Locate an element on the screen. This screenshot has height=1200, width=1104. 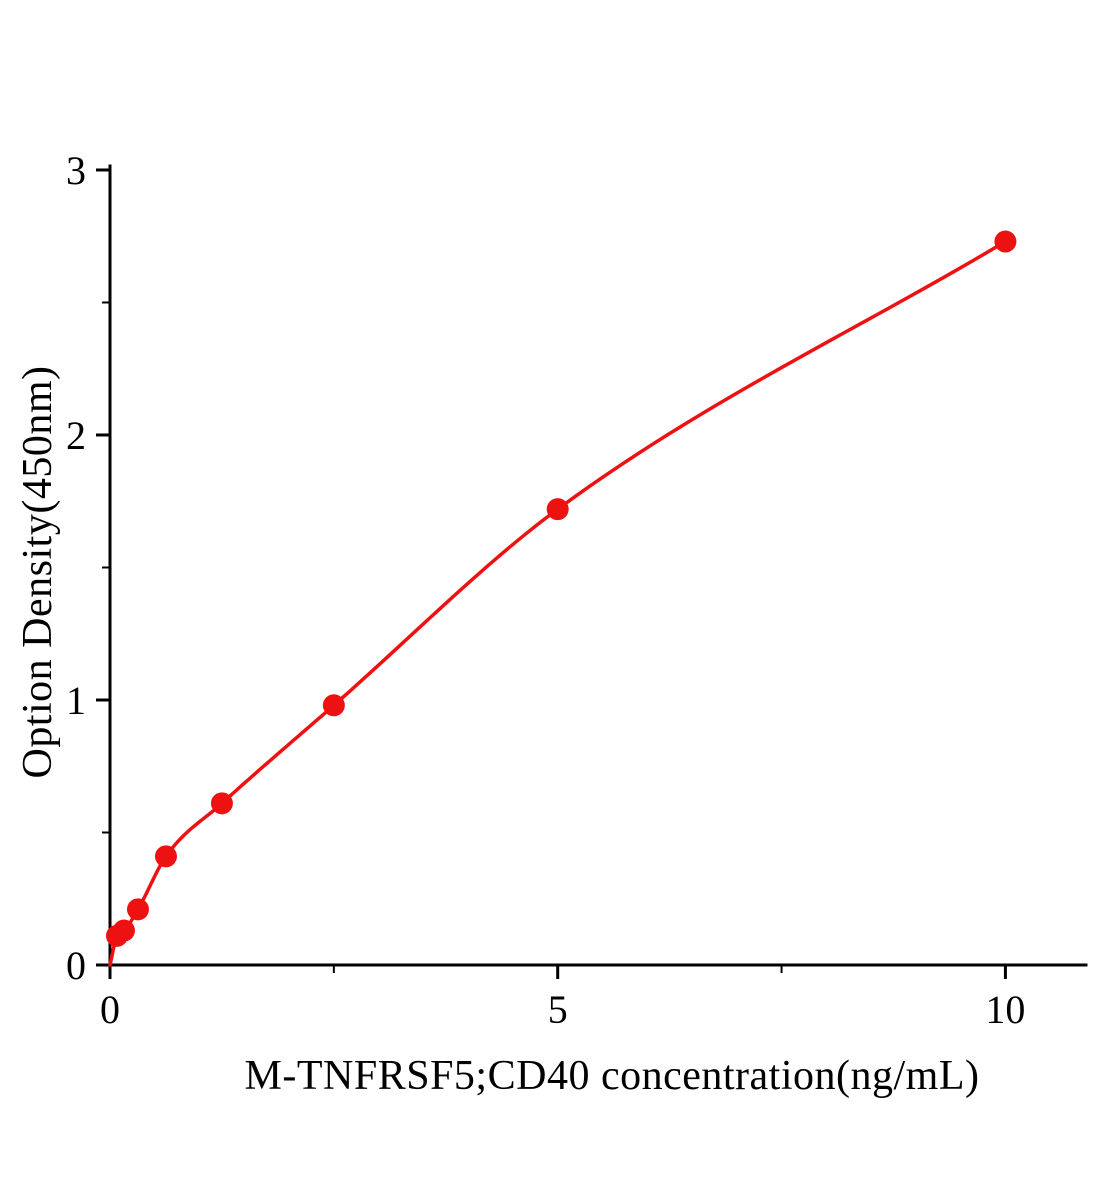
x-tick-label: 5 is located at coordinates (558, 1009).